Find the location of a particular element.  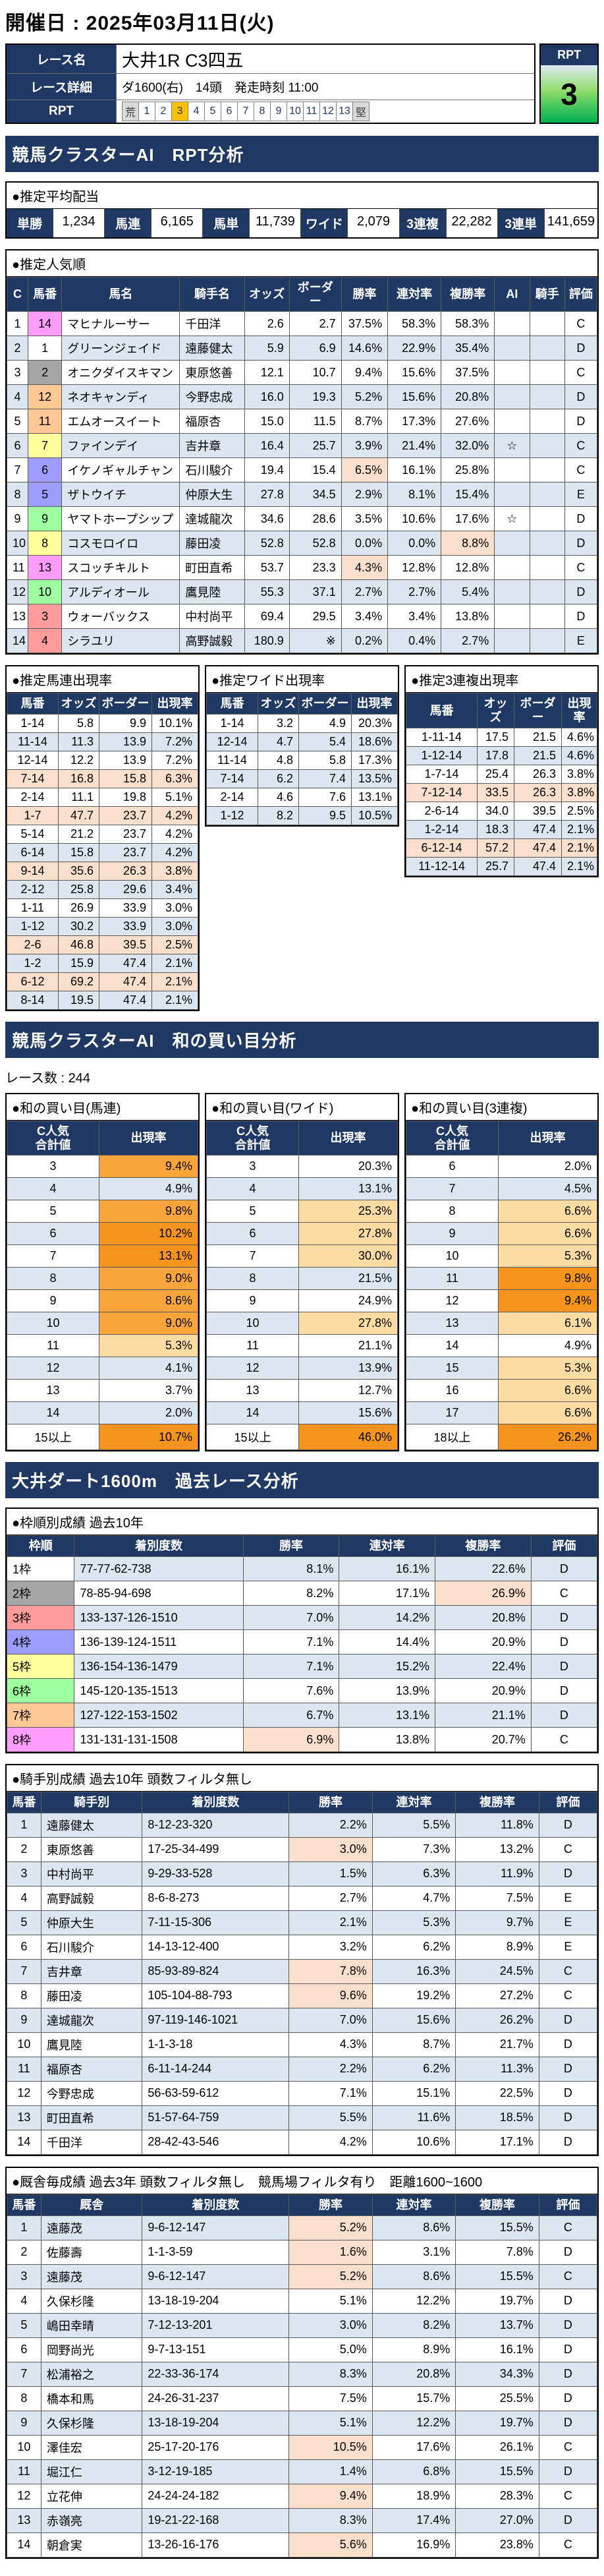

table-row: 11-12-14 25.7 47.4 2.1% is located at coordinates (501, 866).